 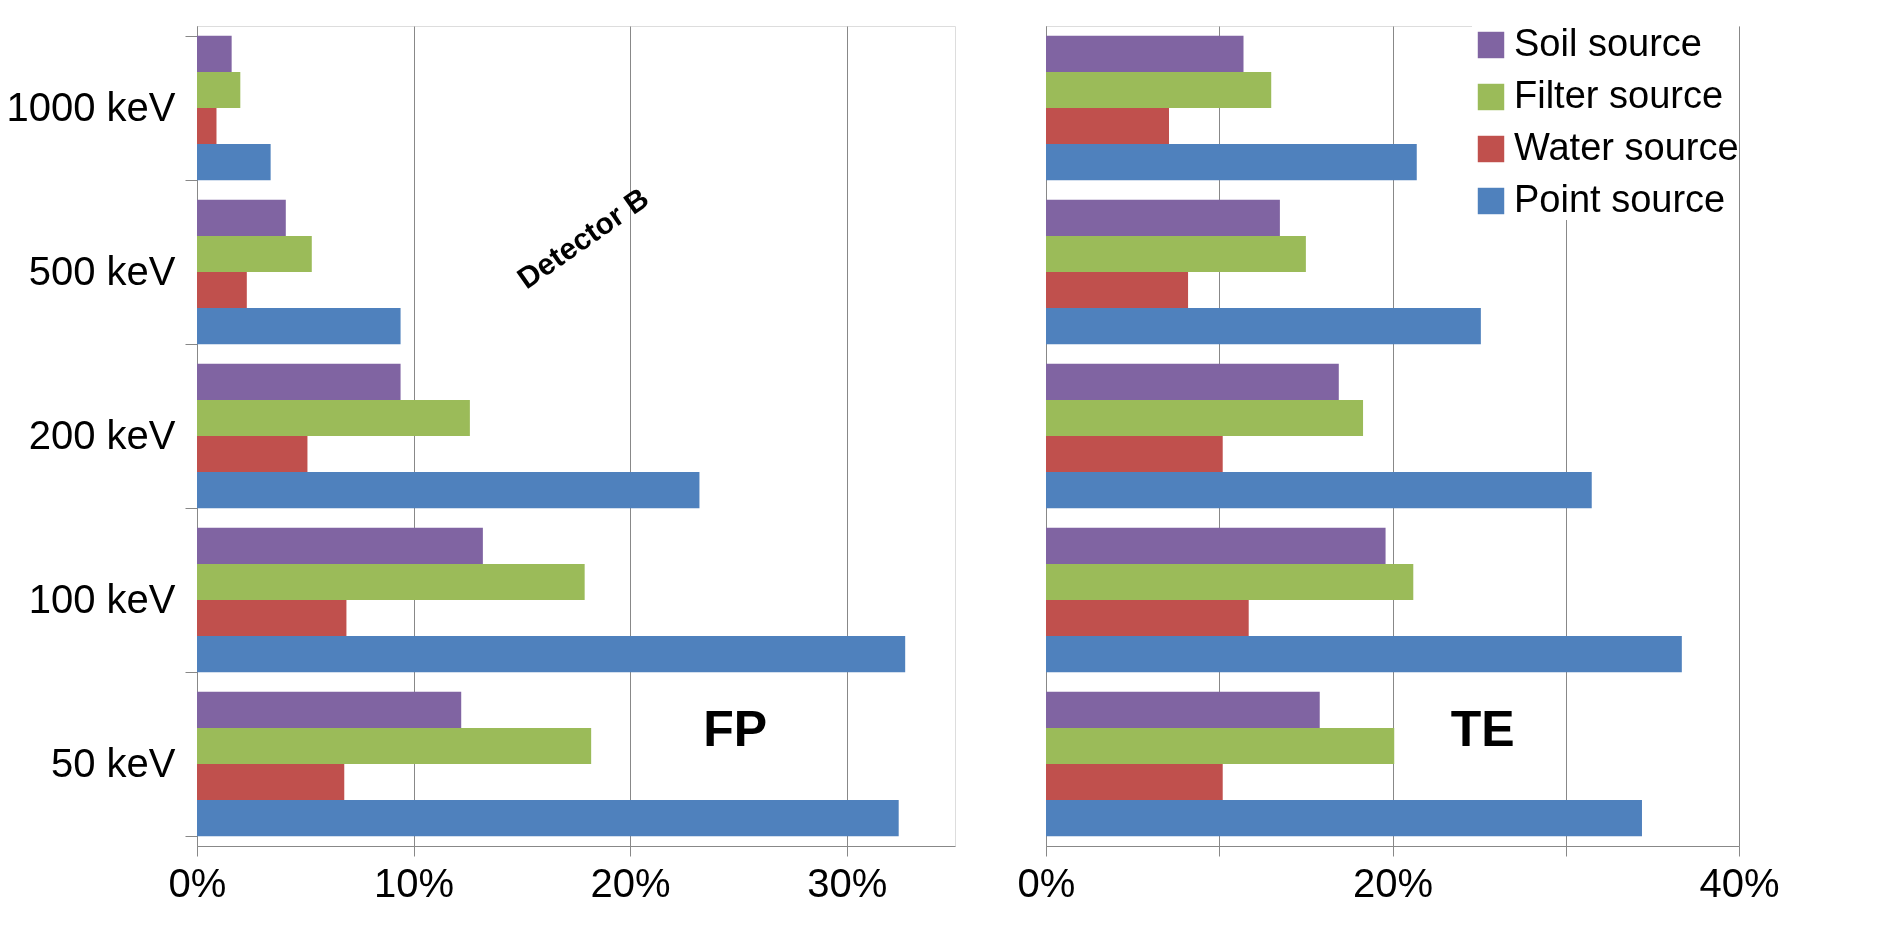 What do you see at coordinates (847, 882) in the screenshot?
I see `x-tick-label: 30%` at bounding box center [847, 882].